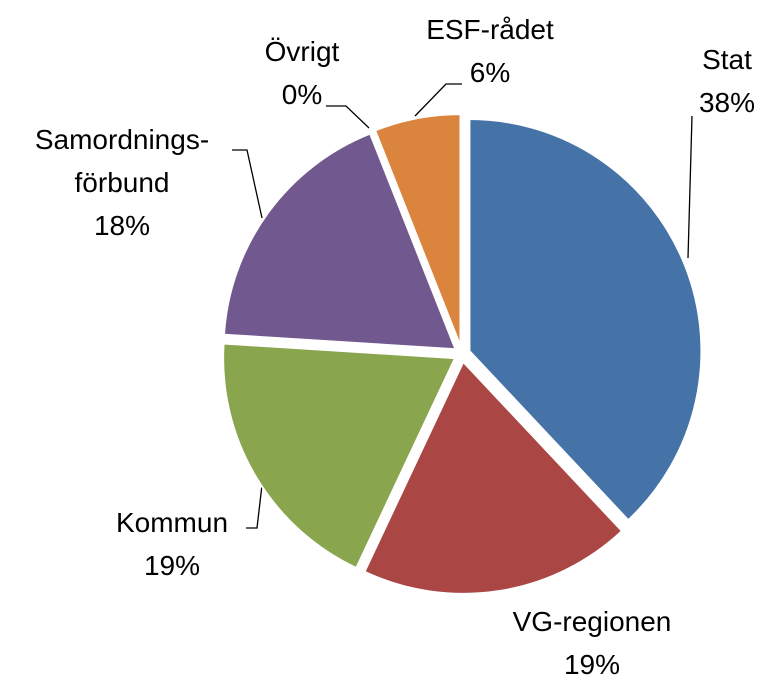  What do you see at coordinates (727, 59) in the screenshot?
I see `category-name: Stat` at bounding box center [727, 59].